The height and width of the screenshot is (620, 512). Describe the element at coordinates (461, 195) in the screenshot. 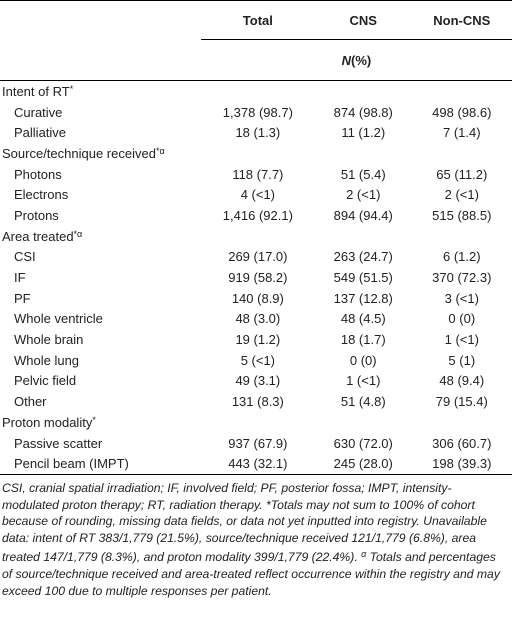

I see `cell-non-cns: 2 (<1)` at that location.